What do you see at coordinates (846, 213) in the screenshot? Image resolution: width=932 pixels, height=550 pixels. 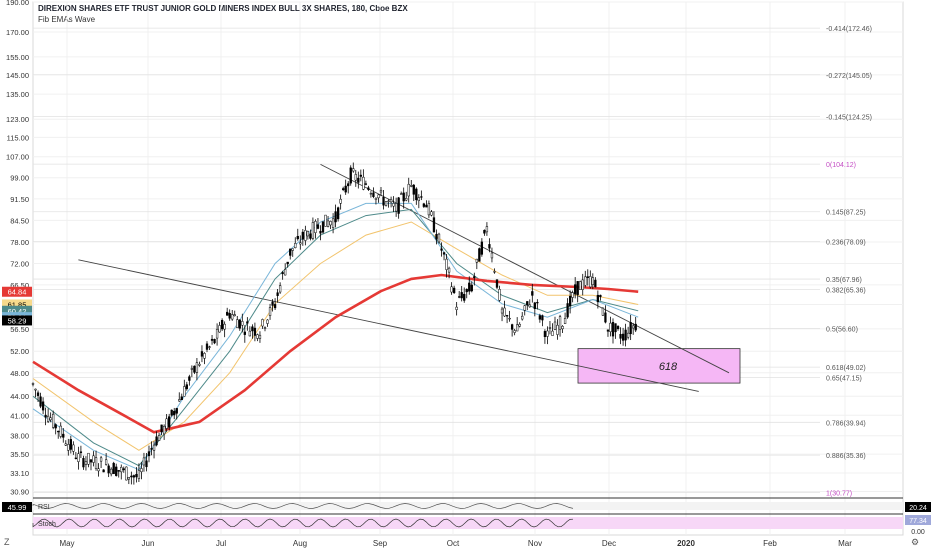 I see `fib-label: 0.145(87.25)` at bounding box center [846, 213].